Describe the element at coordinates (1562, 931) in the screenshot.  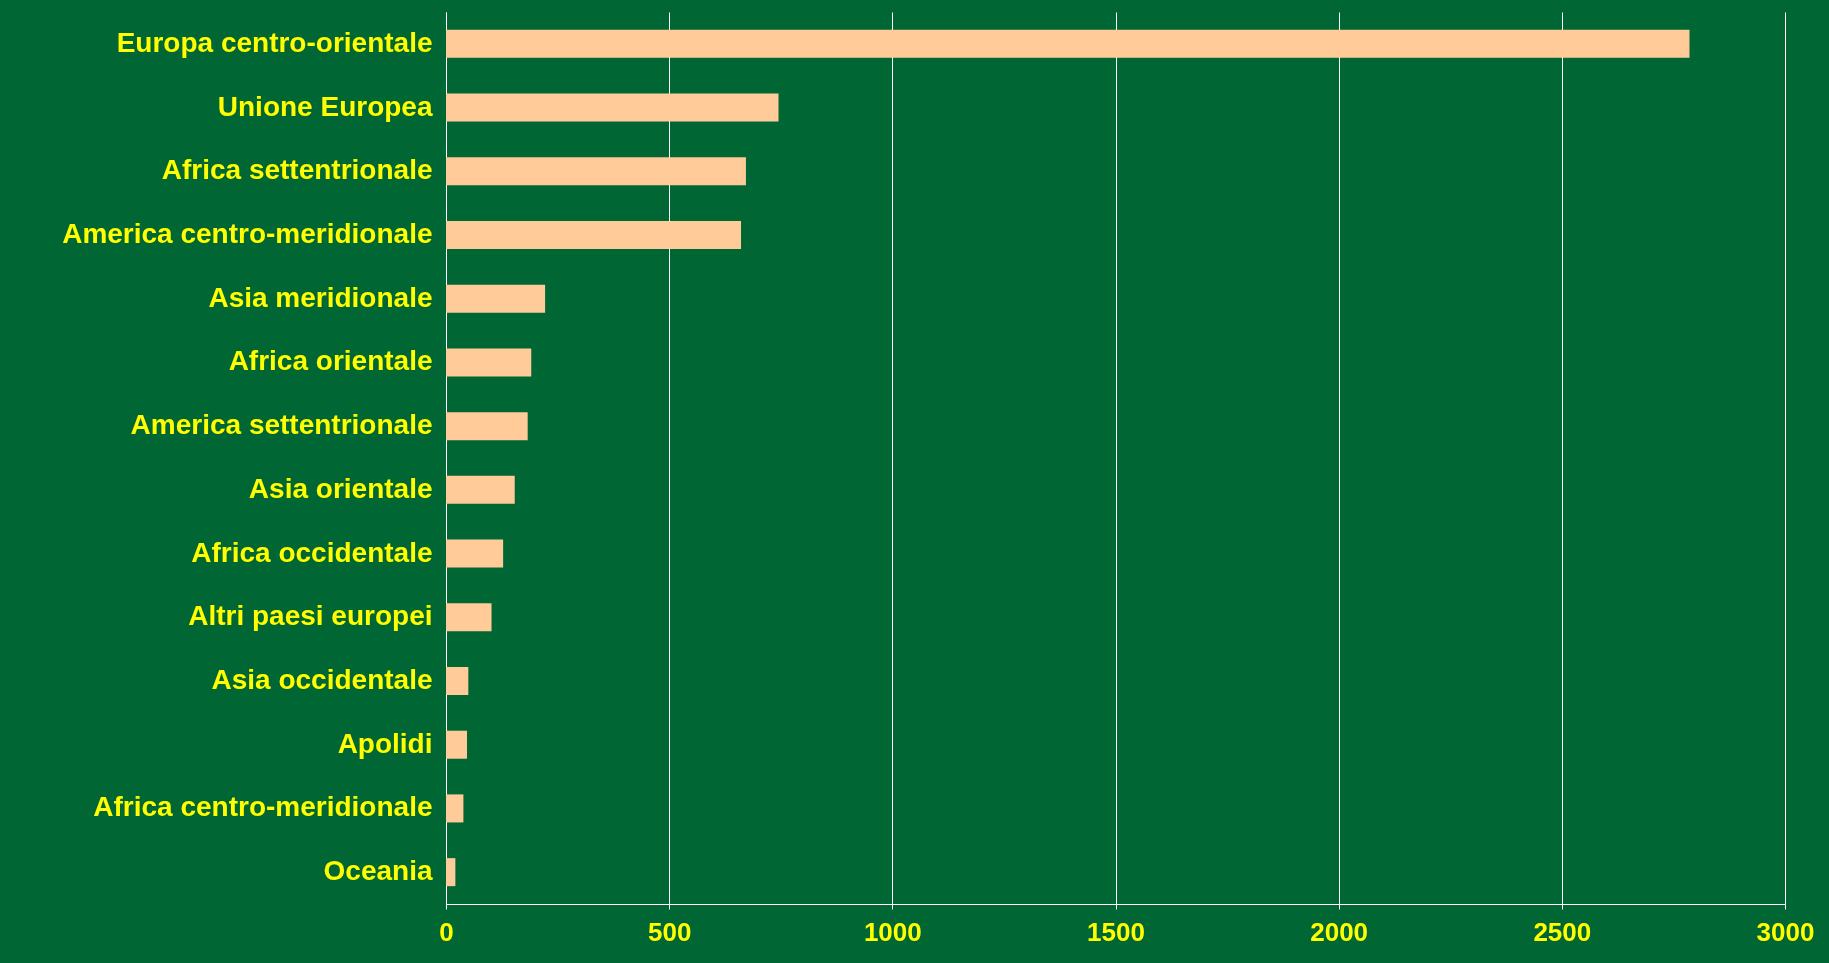
I see `x-tick-label: 2500` at that location.